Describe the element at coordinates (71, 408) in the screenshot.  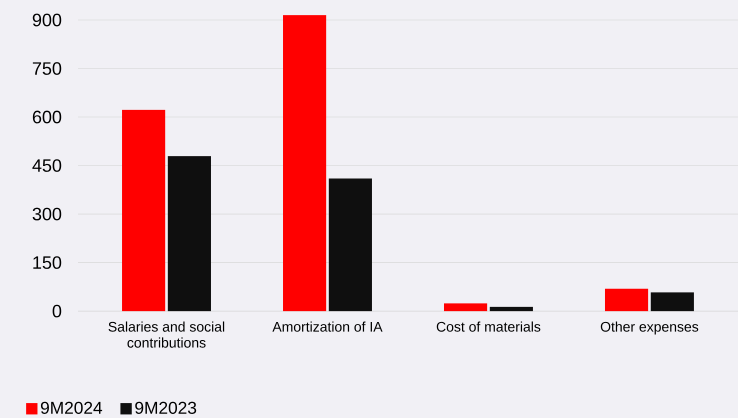
I see `legend-label: 9M2024` at that location.